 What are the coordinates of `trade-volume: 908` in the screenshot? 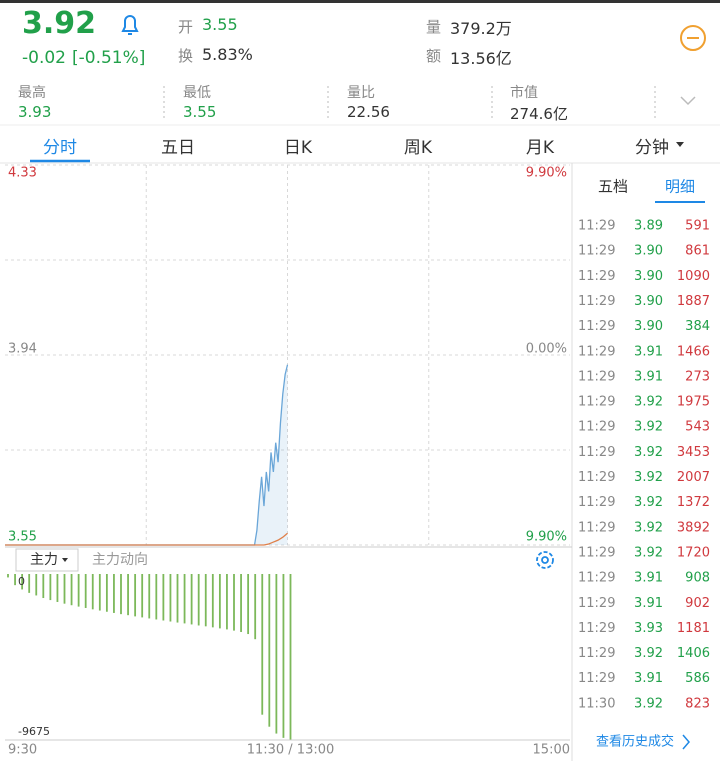 It's located at (697, 578).